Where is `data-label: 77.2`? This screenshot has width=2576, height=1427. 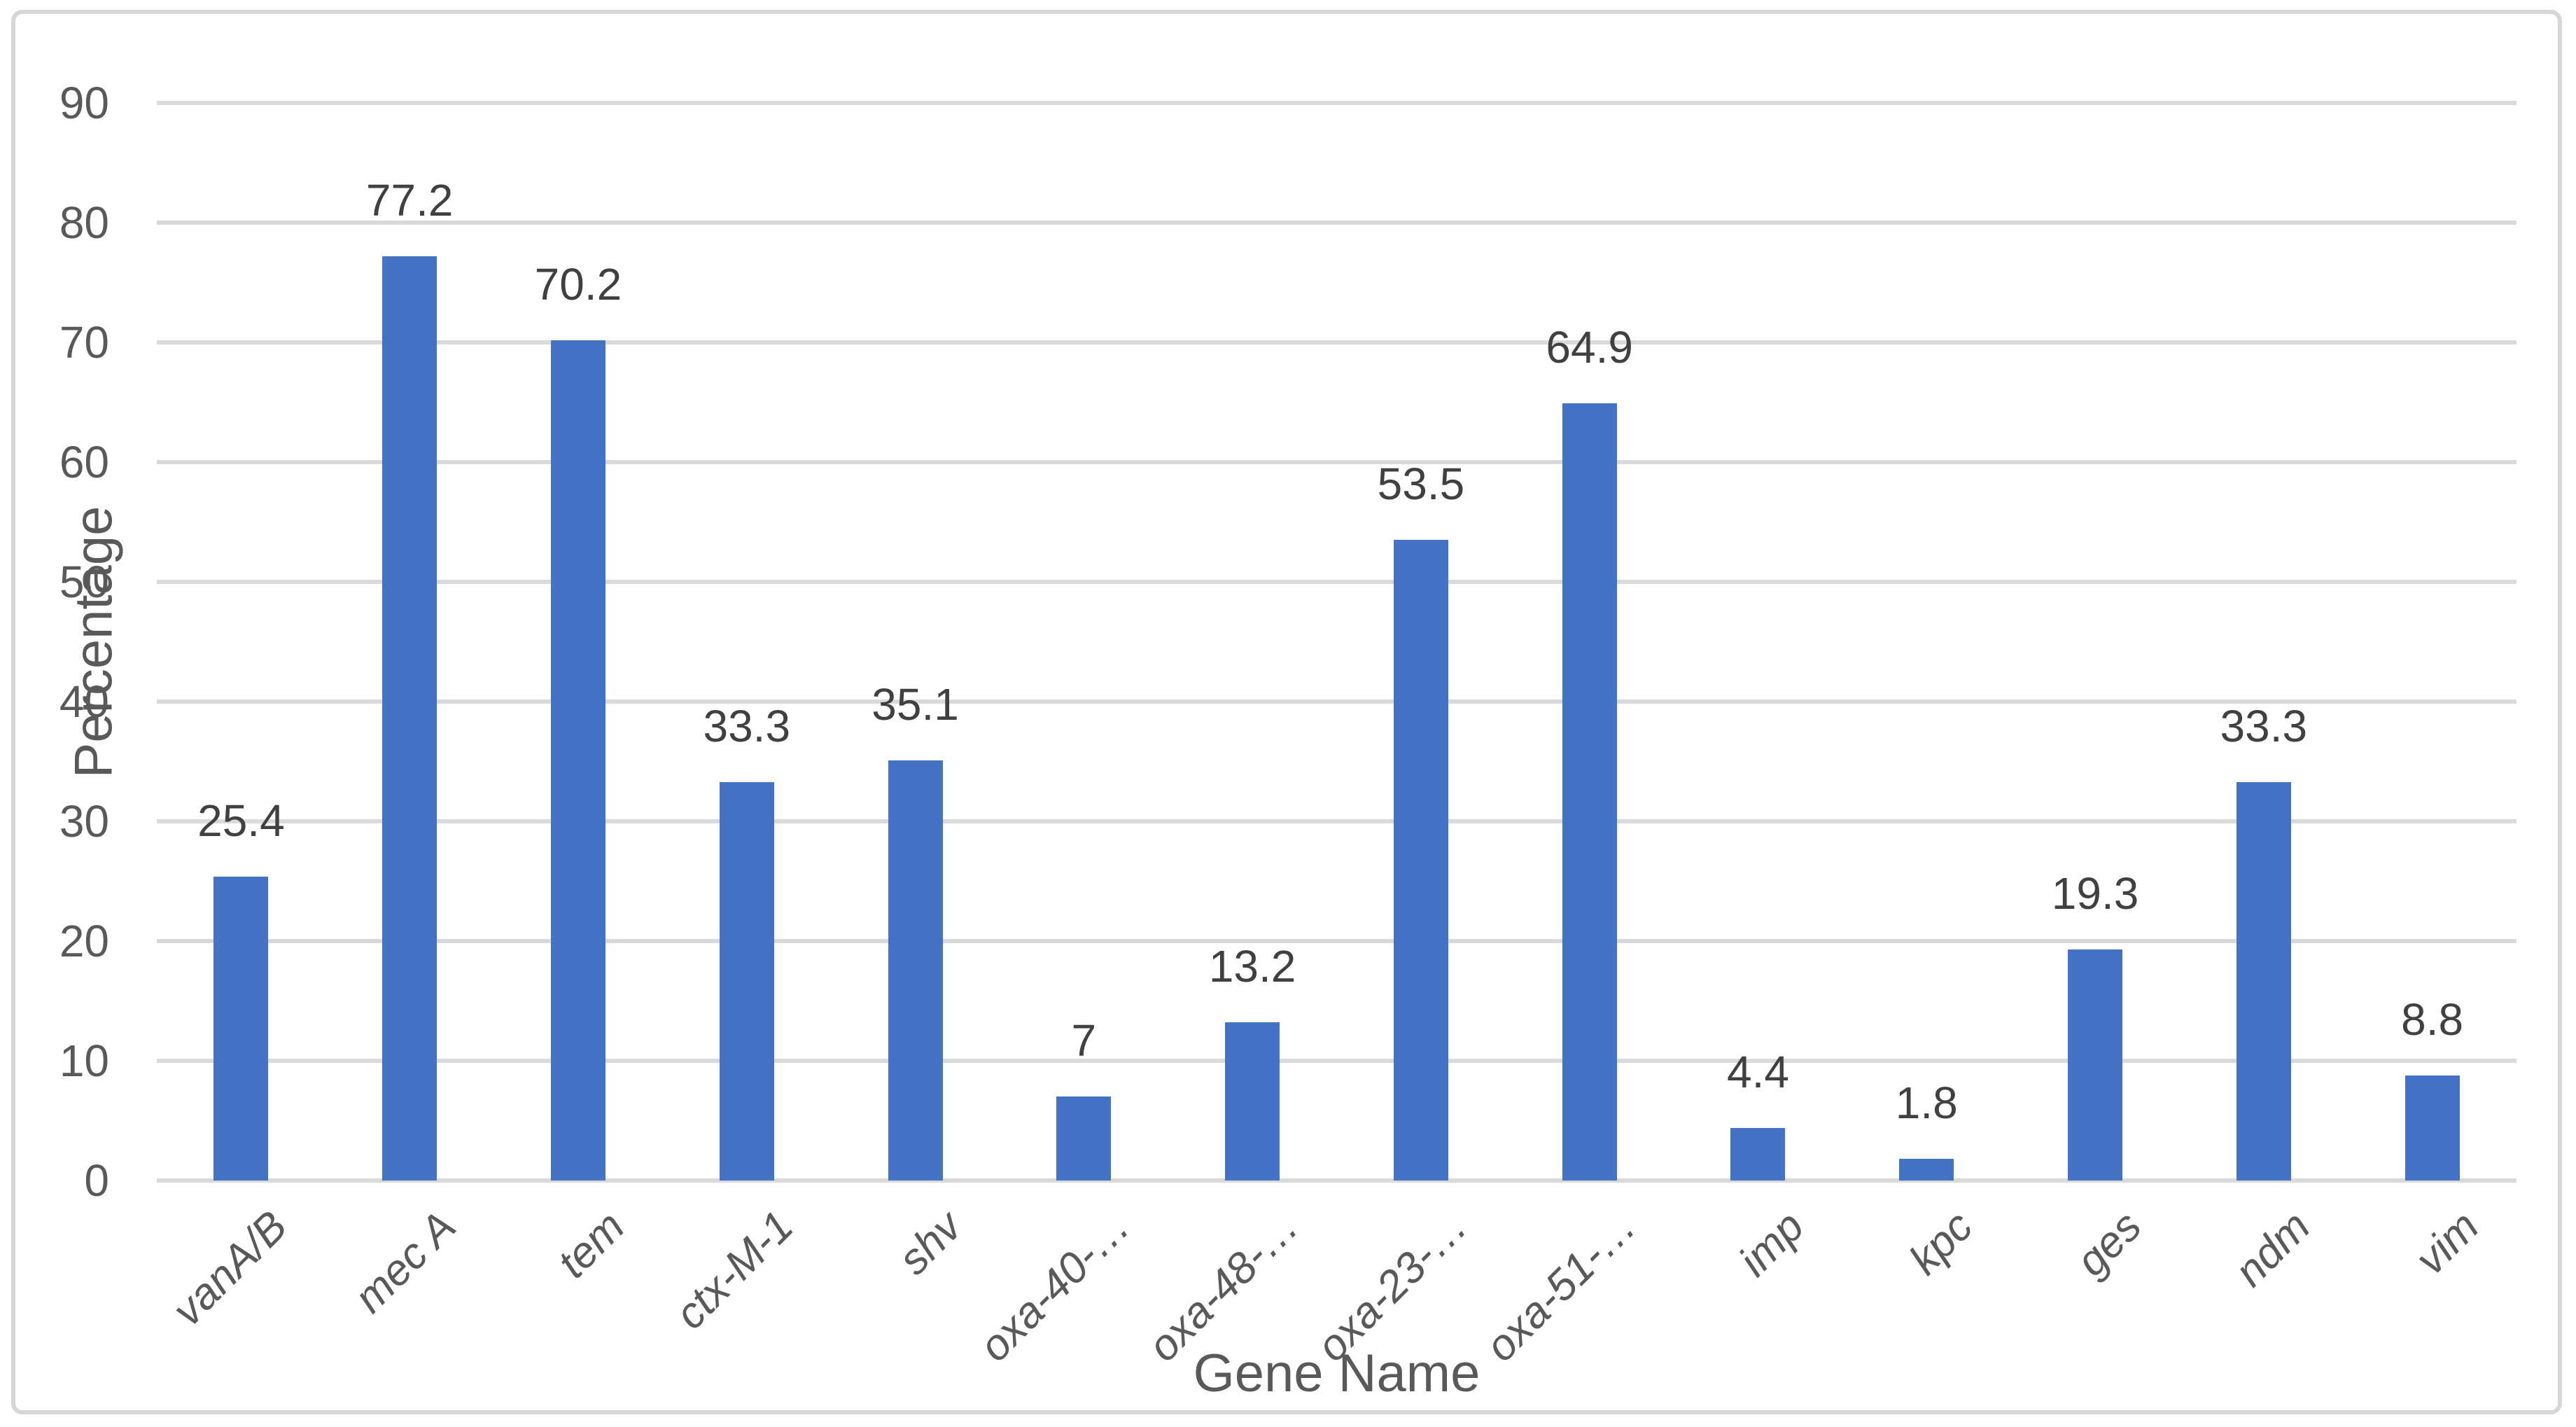
data-label: 77.2 is located at coordinates (409, 199).